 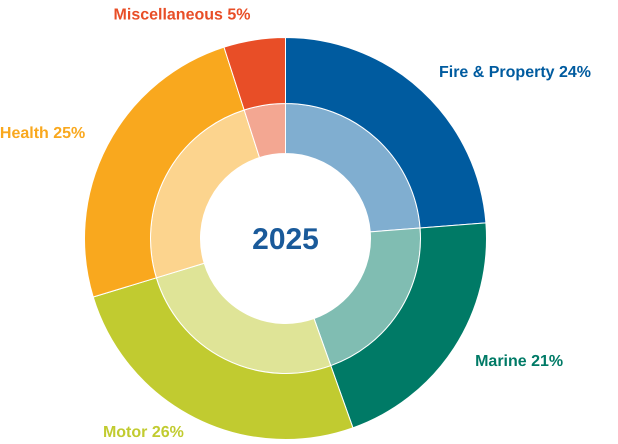 What do you see at coordinates (182, 15) in the screenshot?
I see `category-label: Miscellaneous 5%` at bounding box center [182, 15].